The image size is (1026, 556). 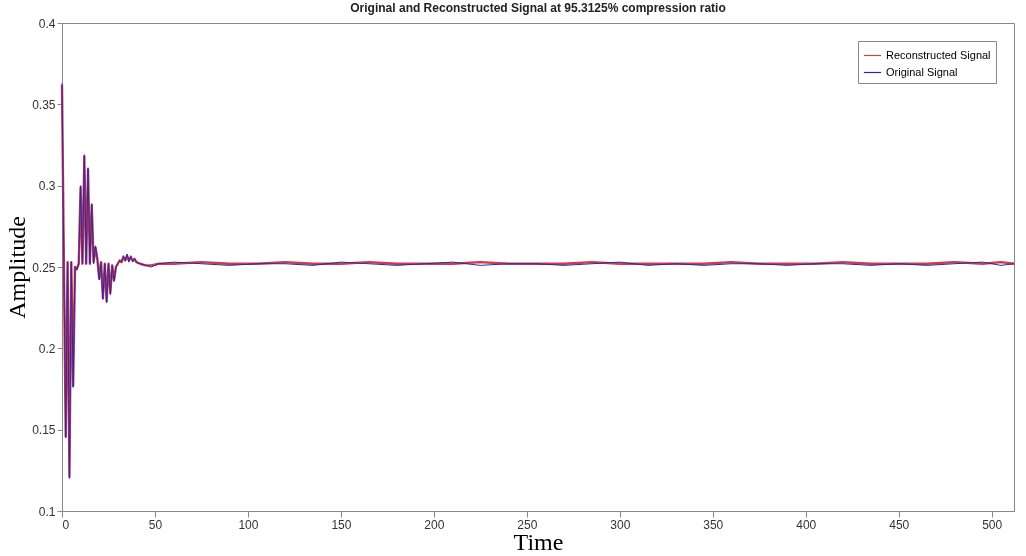 I want to click on y-tick-label: 0.15, so click(x=44, y=430).